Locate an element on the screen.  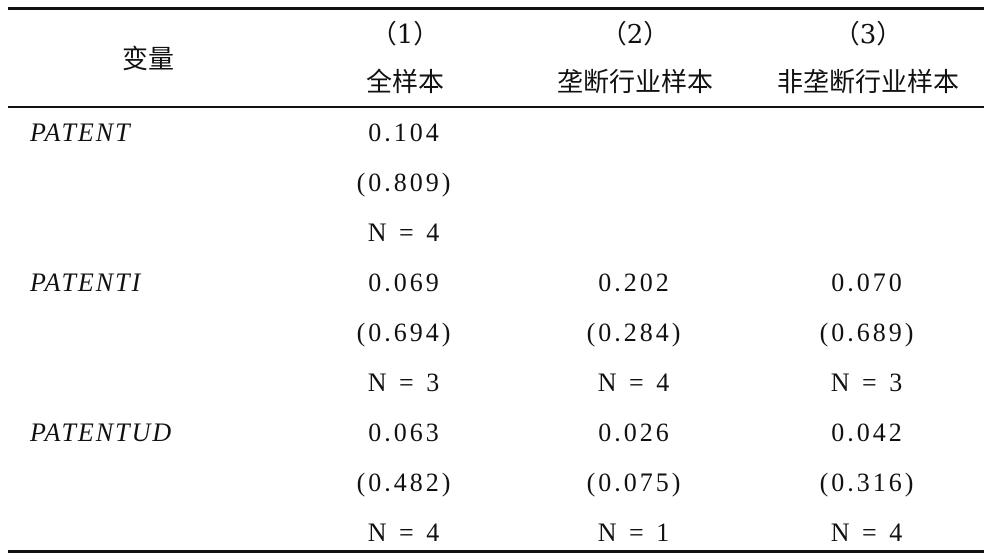
cell-se: (0.809) is located at coordinates (405, 182).